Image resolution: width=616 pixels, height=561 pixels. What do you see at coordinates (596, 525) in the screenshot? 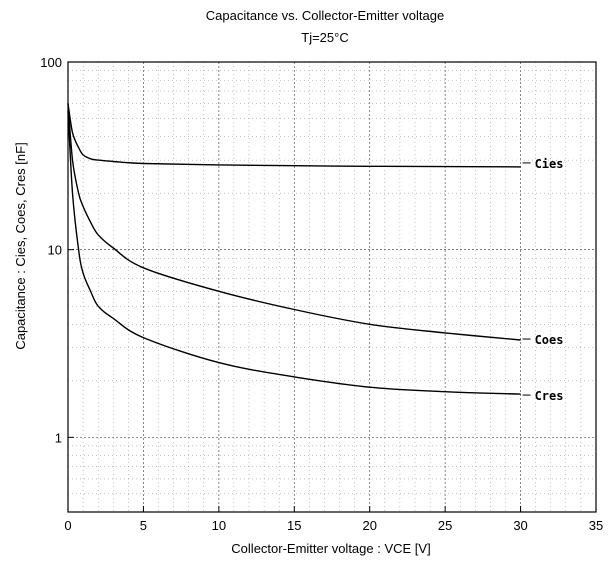
I see `x-tick-label: 35` at bounding box center [596, 525].